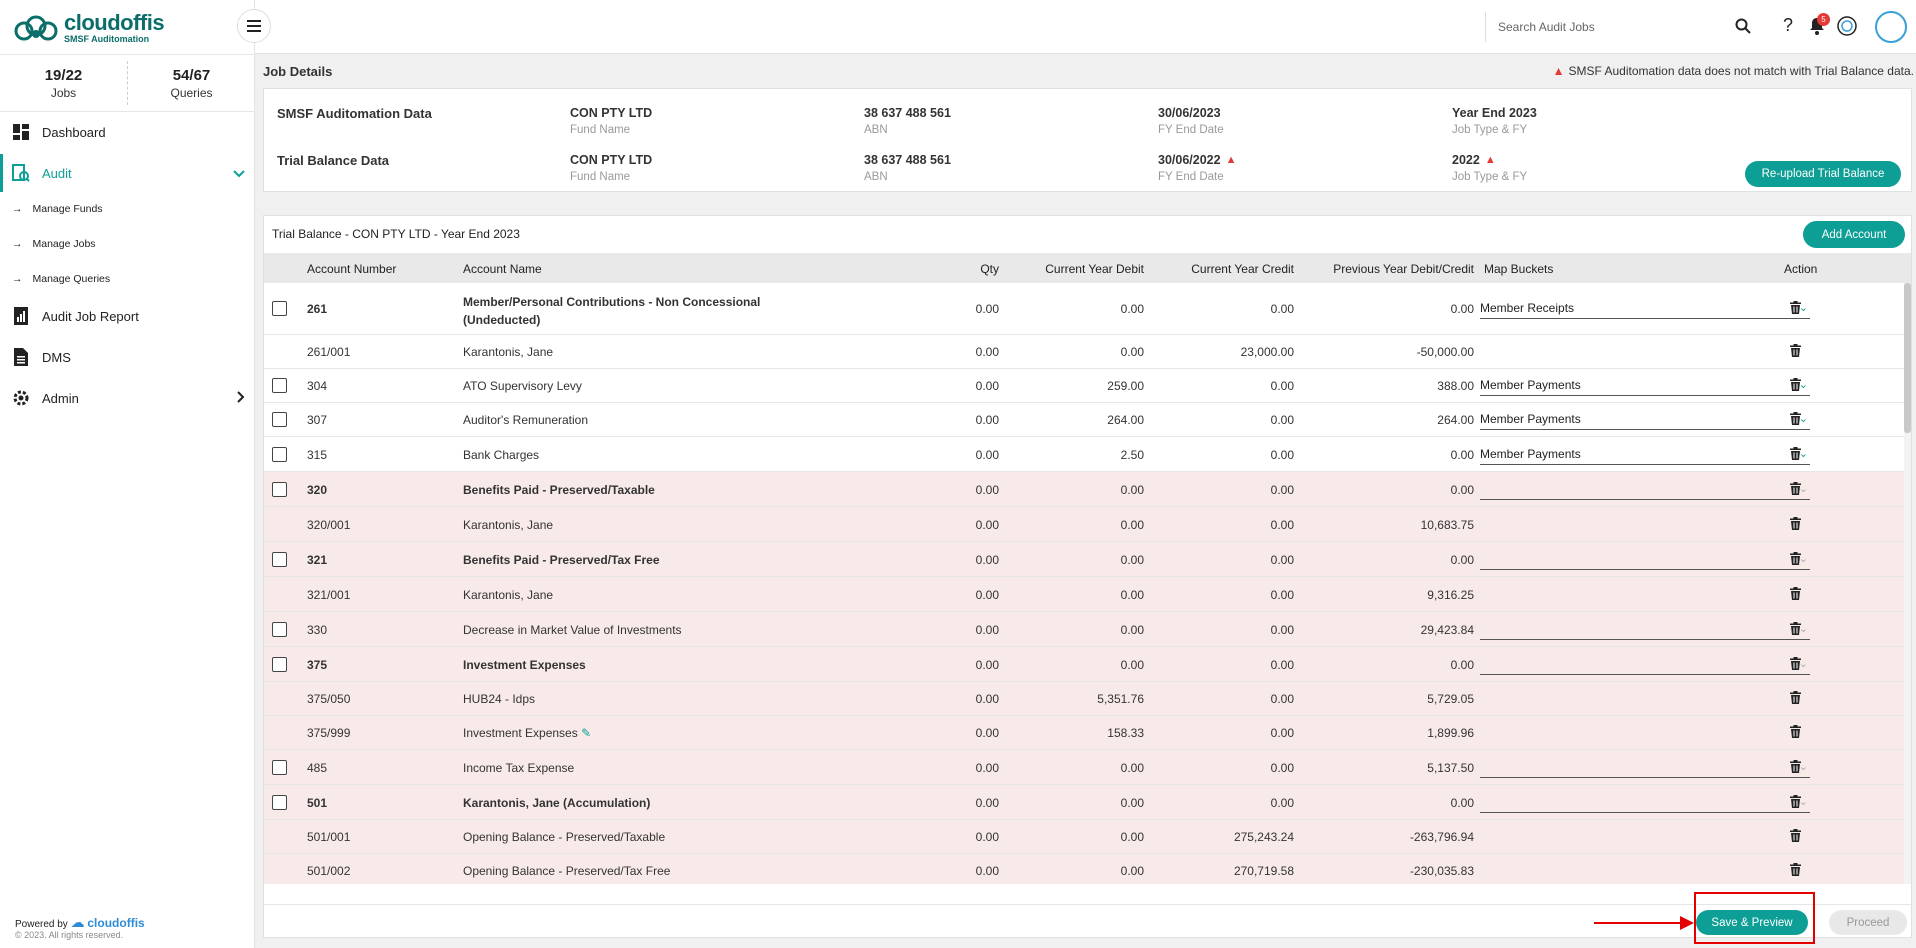  Describe the element at coordinates (1752, 922) in the screenshot. I see `save-preview-button: Save & Preview` at that location.